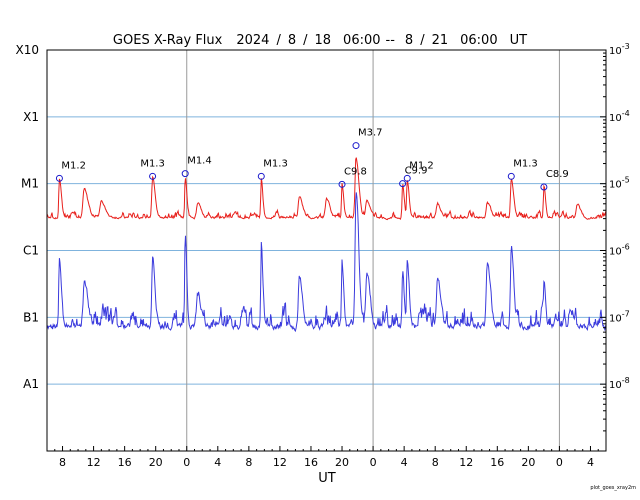 This screenshot has width=640, height=500. Describe the element at coordinates (355, 171) in the screenshot. I see `flare-marker-label: C9.8` at that location.